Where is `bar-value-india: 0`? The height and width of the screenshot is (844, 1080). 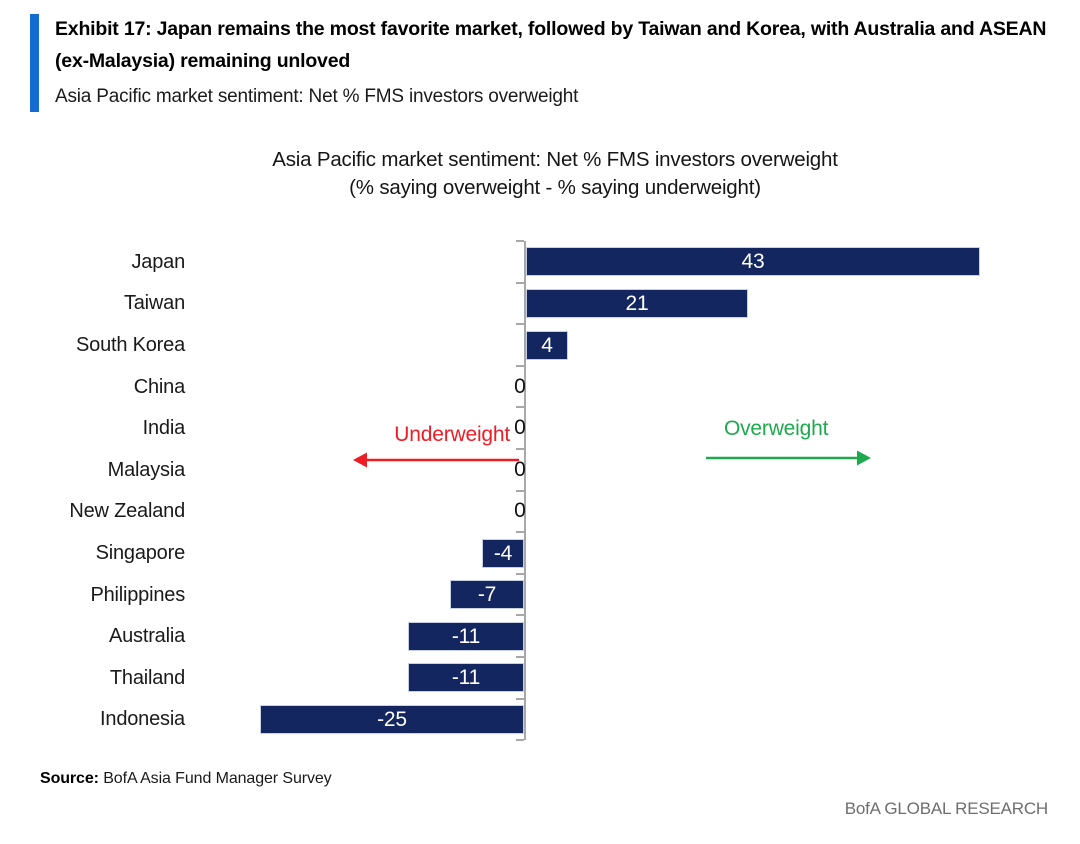 bar-value-india: 0 is located at coordinates (520, 428).